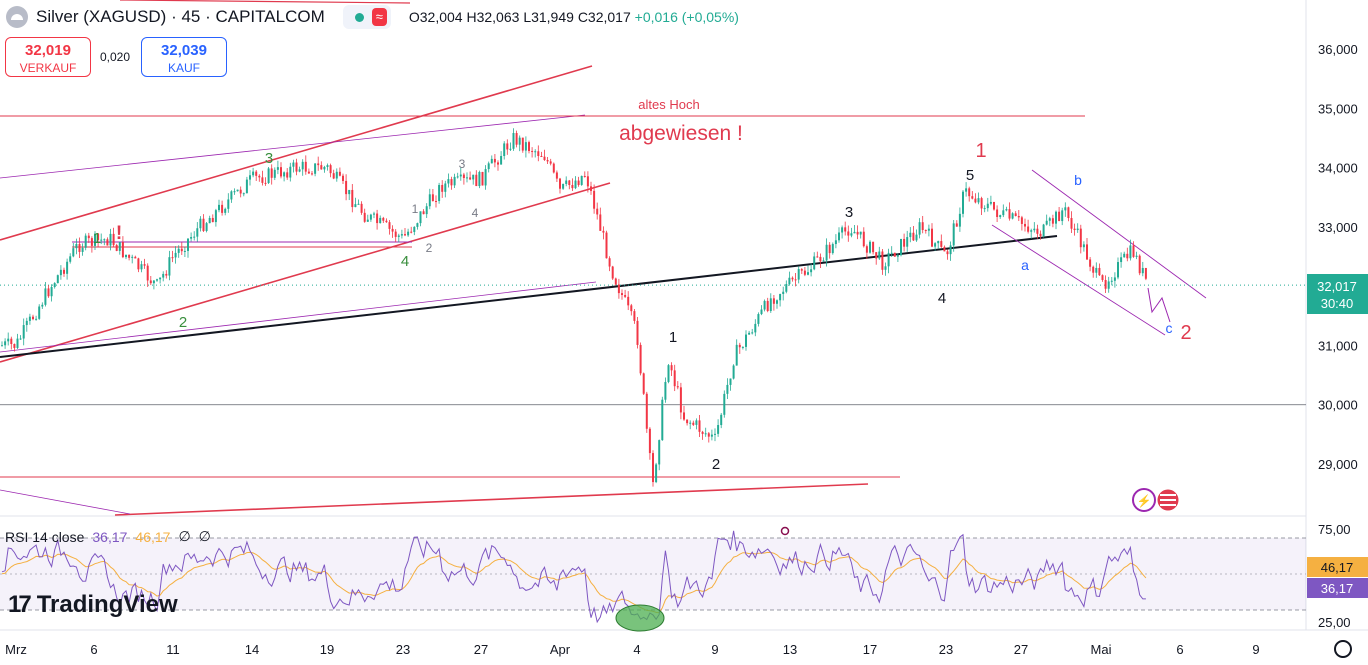 This screenshot has width=1368, height=665. I want to click on wave-grey-1: 1, so click(415, 209).